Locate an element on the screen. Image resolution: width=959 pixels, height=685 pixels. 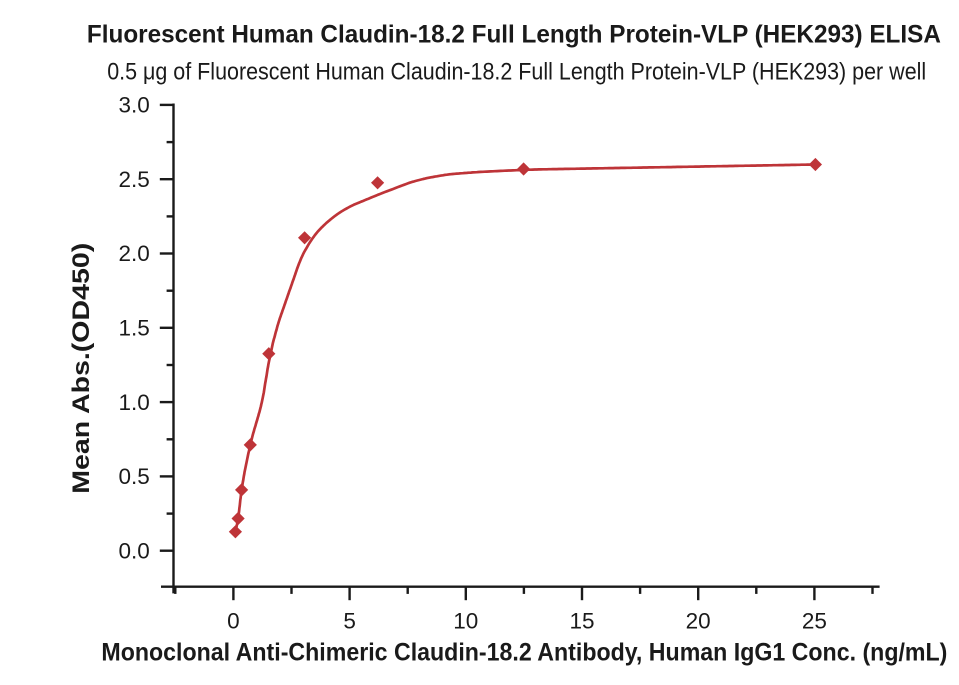
svg-text: 15 is located at coordinates (581, 621).